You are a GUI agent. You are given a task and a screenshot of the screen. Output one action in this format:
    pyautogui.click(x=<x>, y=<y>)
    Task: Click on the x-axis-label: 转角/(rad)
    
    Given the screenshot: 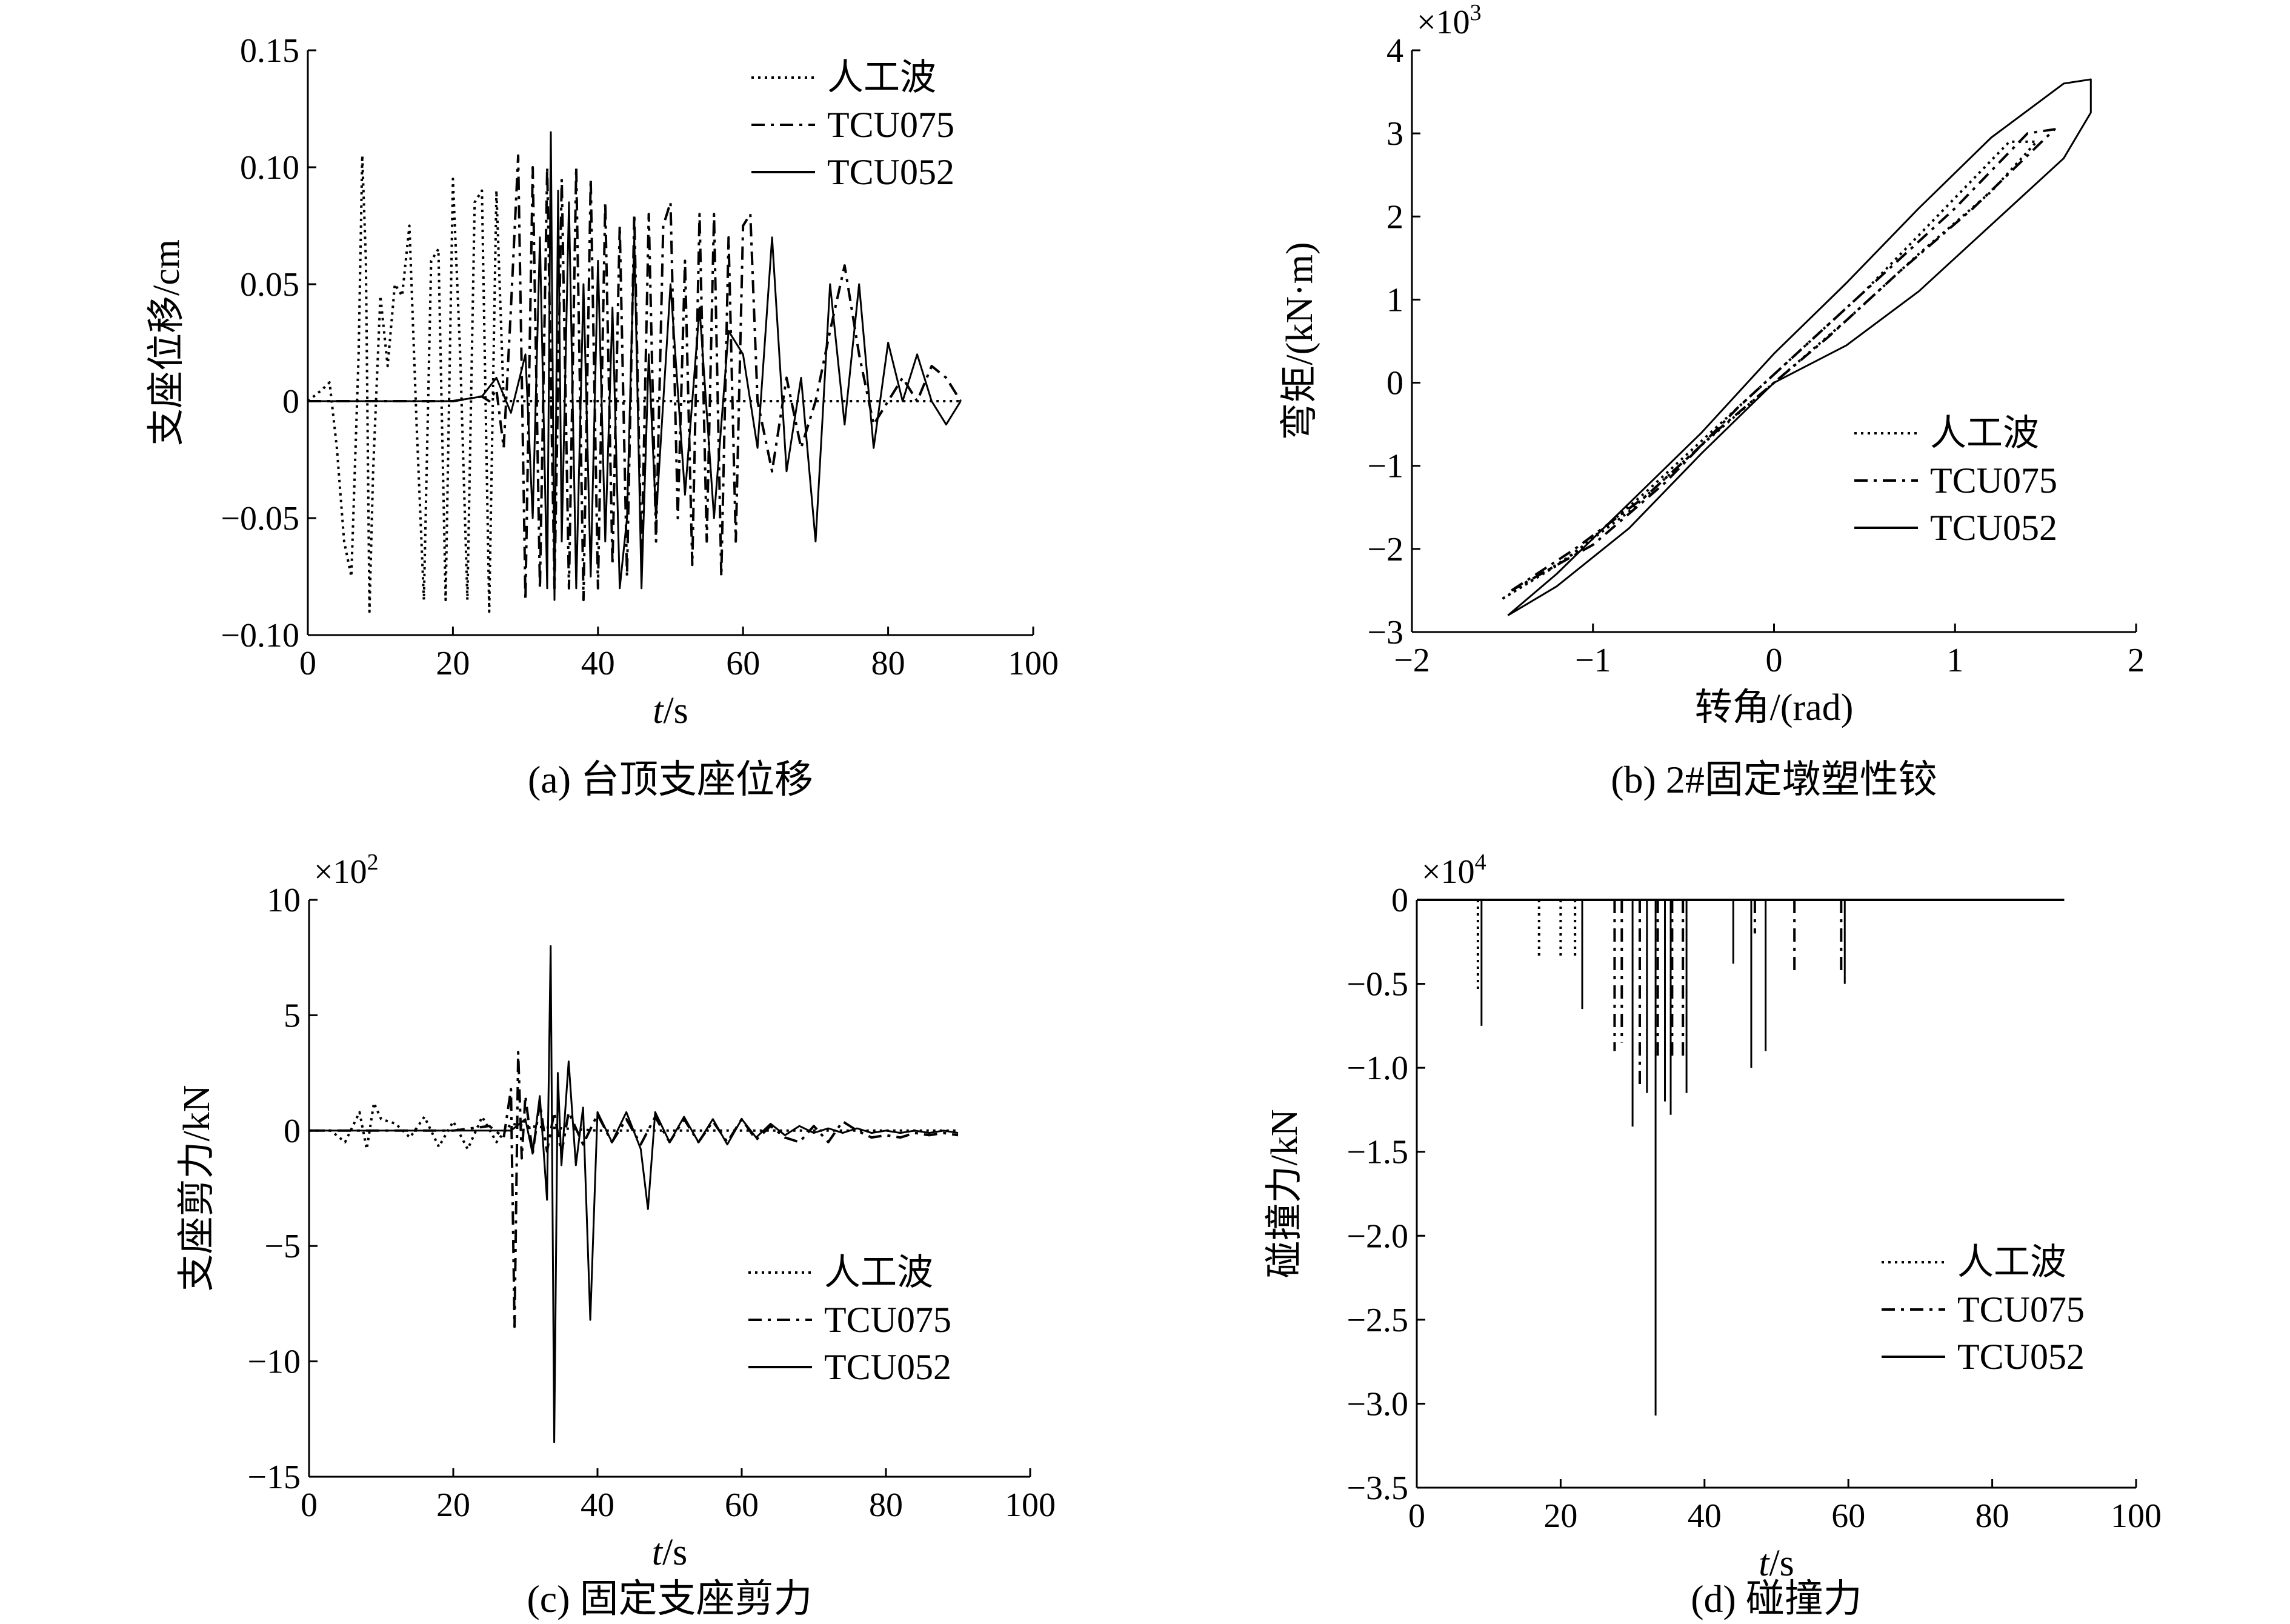 What is the action you would take?
    pyautogui.click(x=1774, y=708)
    